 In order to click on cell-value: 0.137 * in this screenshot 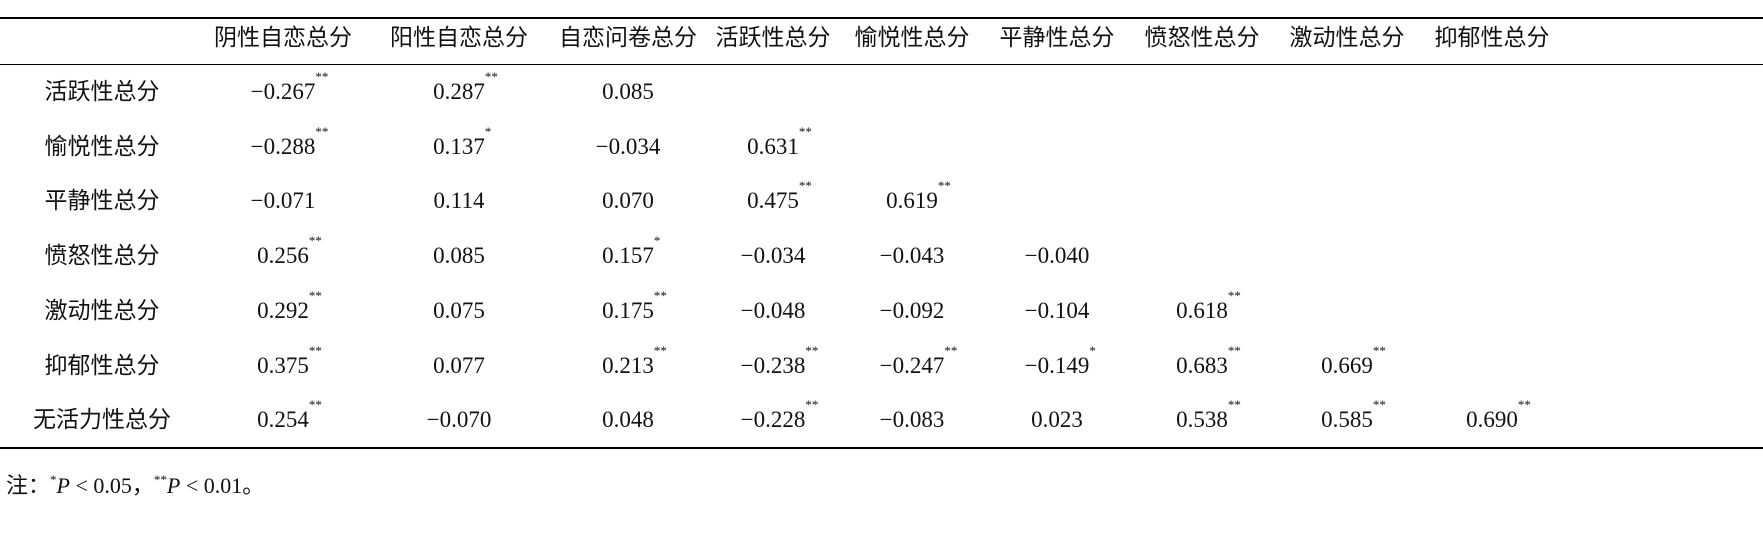, I will do `click(462, 141)`.